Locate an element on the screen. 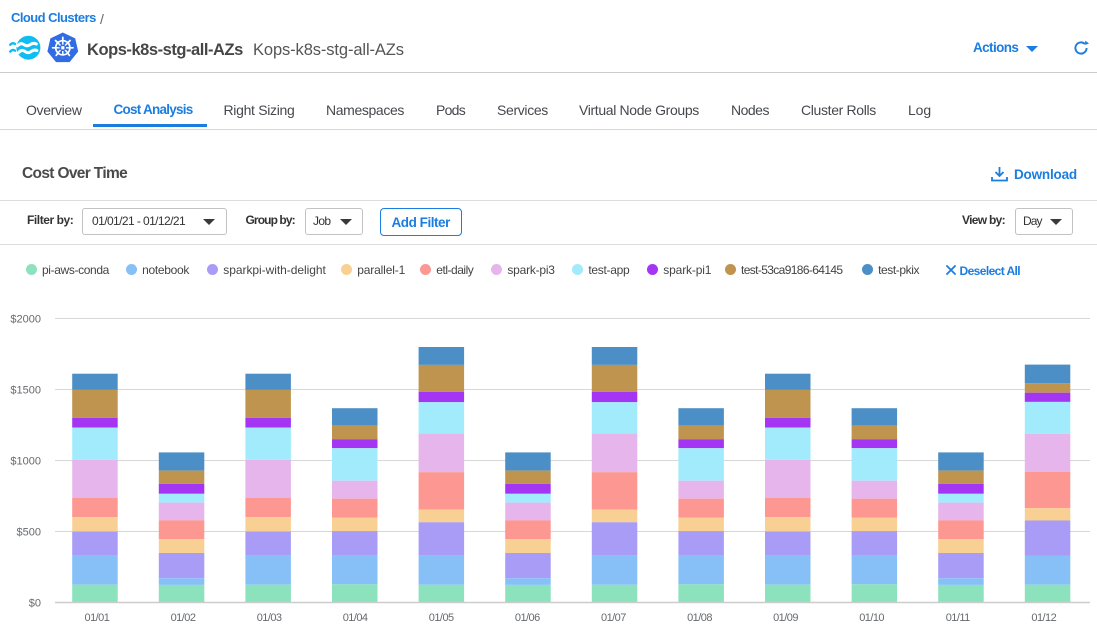  svg-text: $0 is located at coordinates (35, 604).